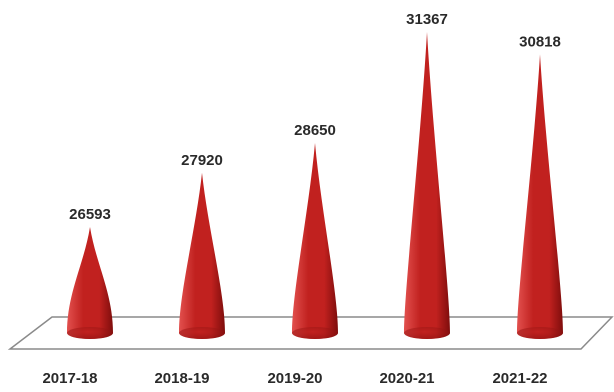 The image size is (614, 392). I want to click on x-tick-label: 2019-20, so click(294, 378).